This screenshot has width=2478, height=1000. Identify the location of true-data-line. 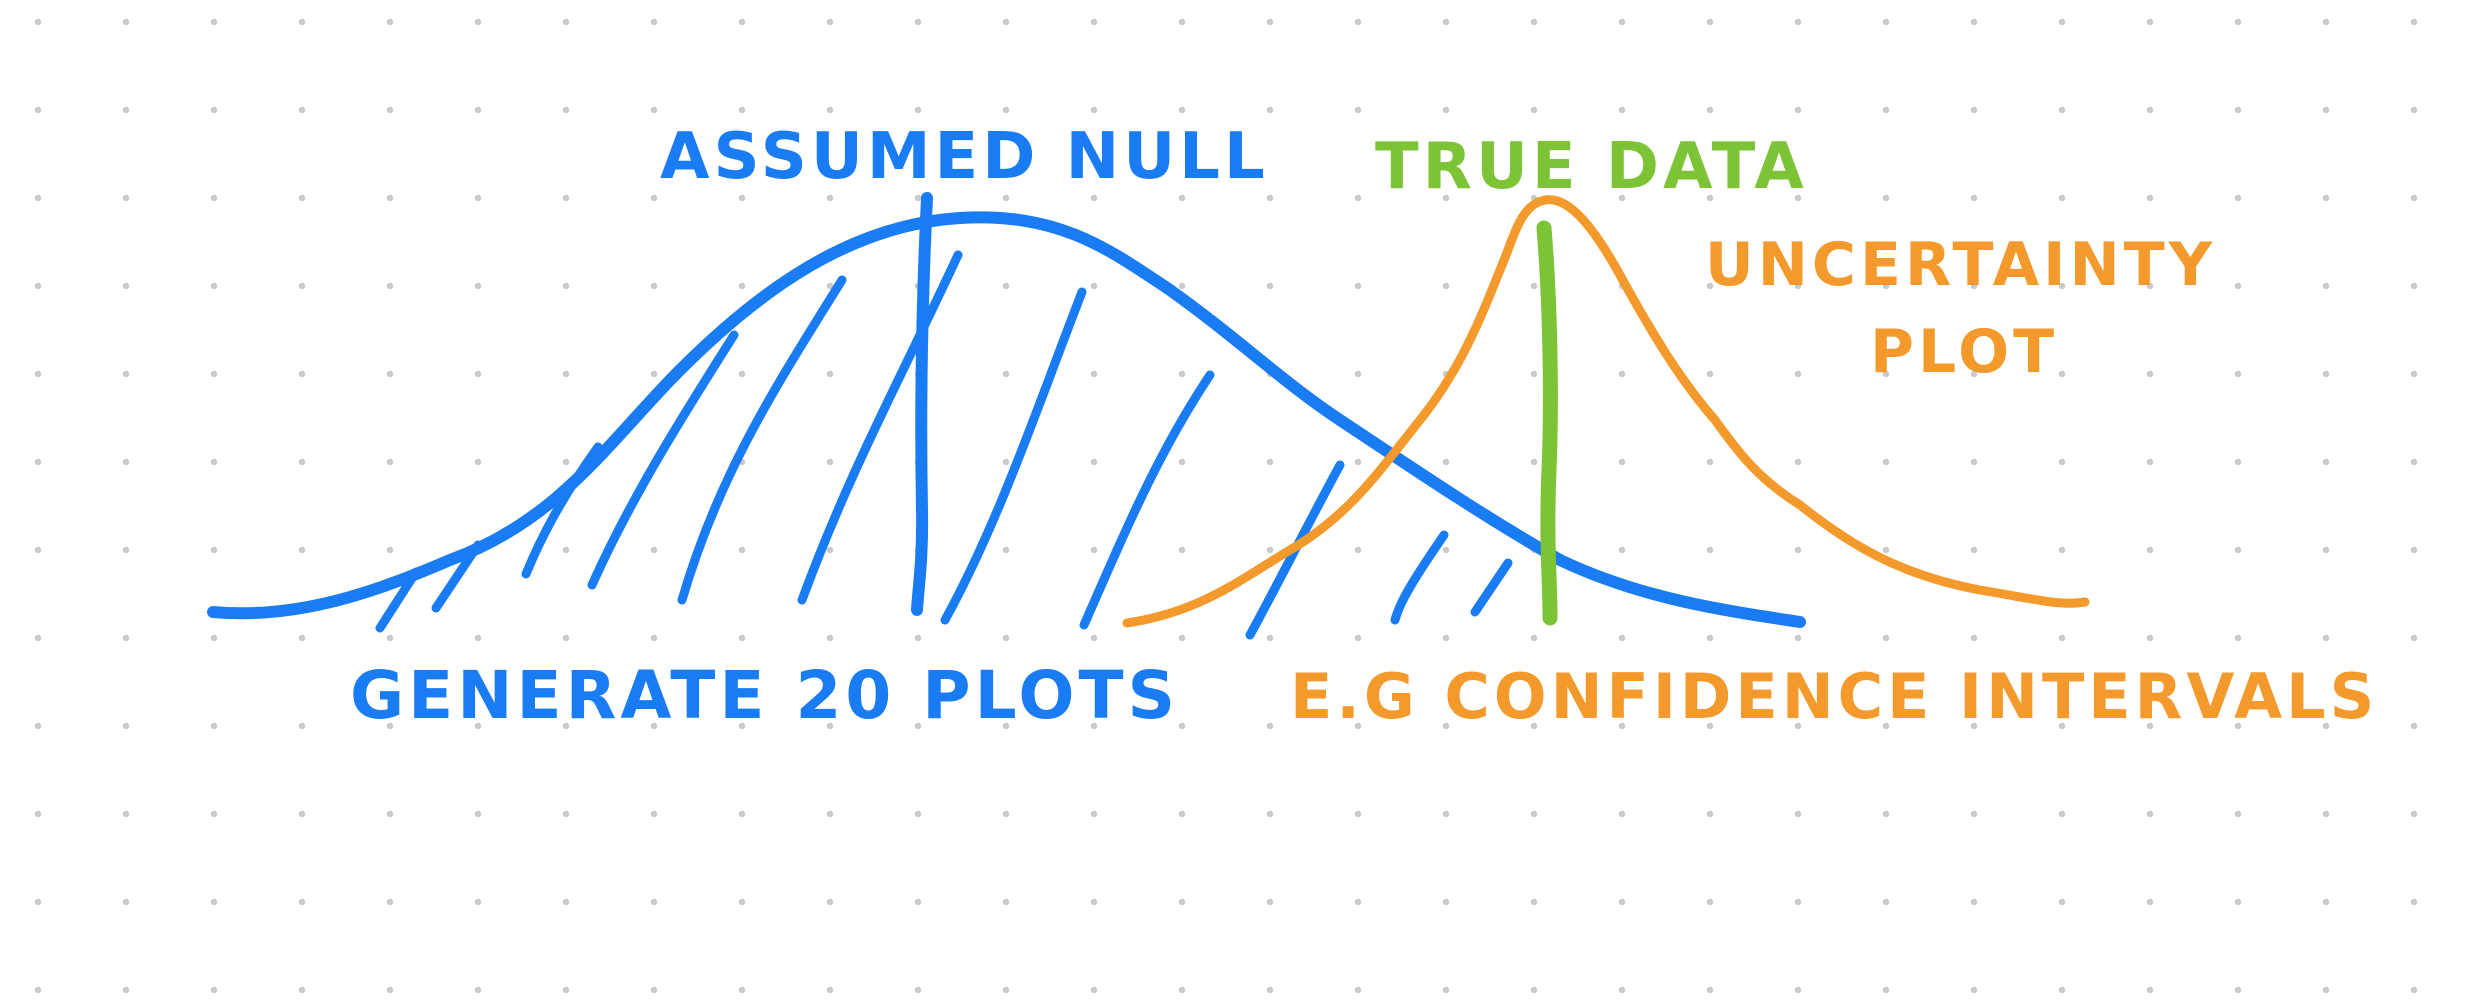
(1547, 423).